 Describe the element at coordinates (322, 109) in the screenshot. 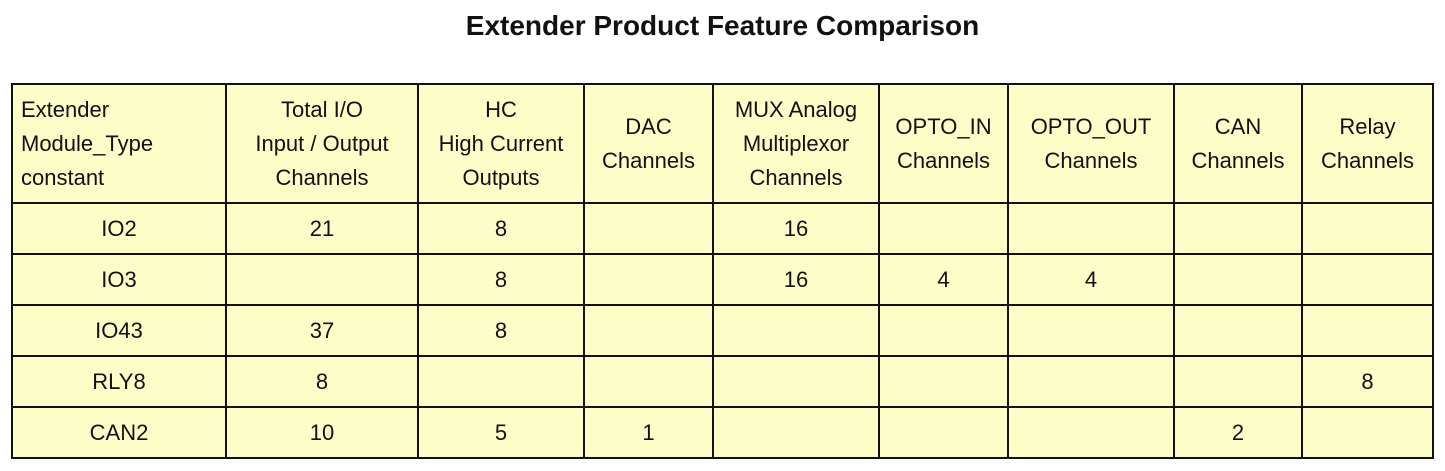

I see `header-line: Total I/O` at that location.